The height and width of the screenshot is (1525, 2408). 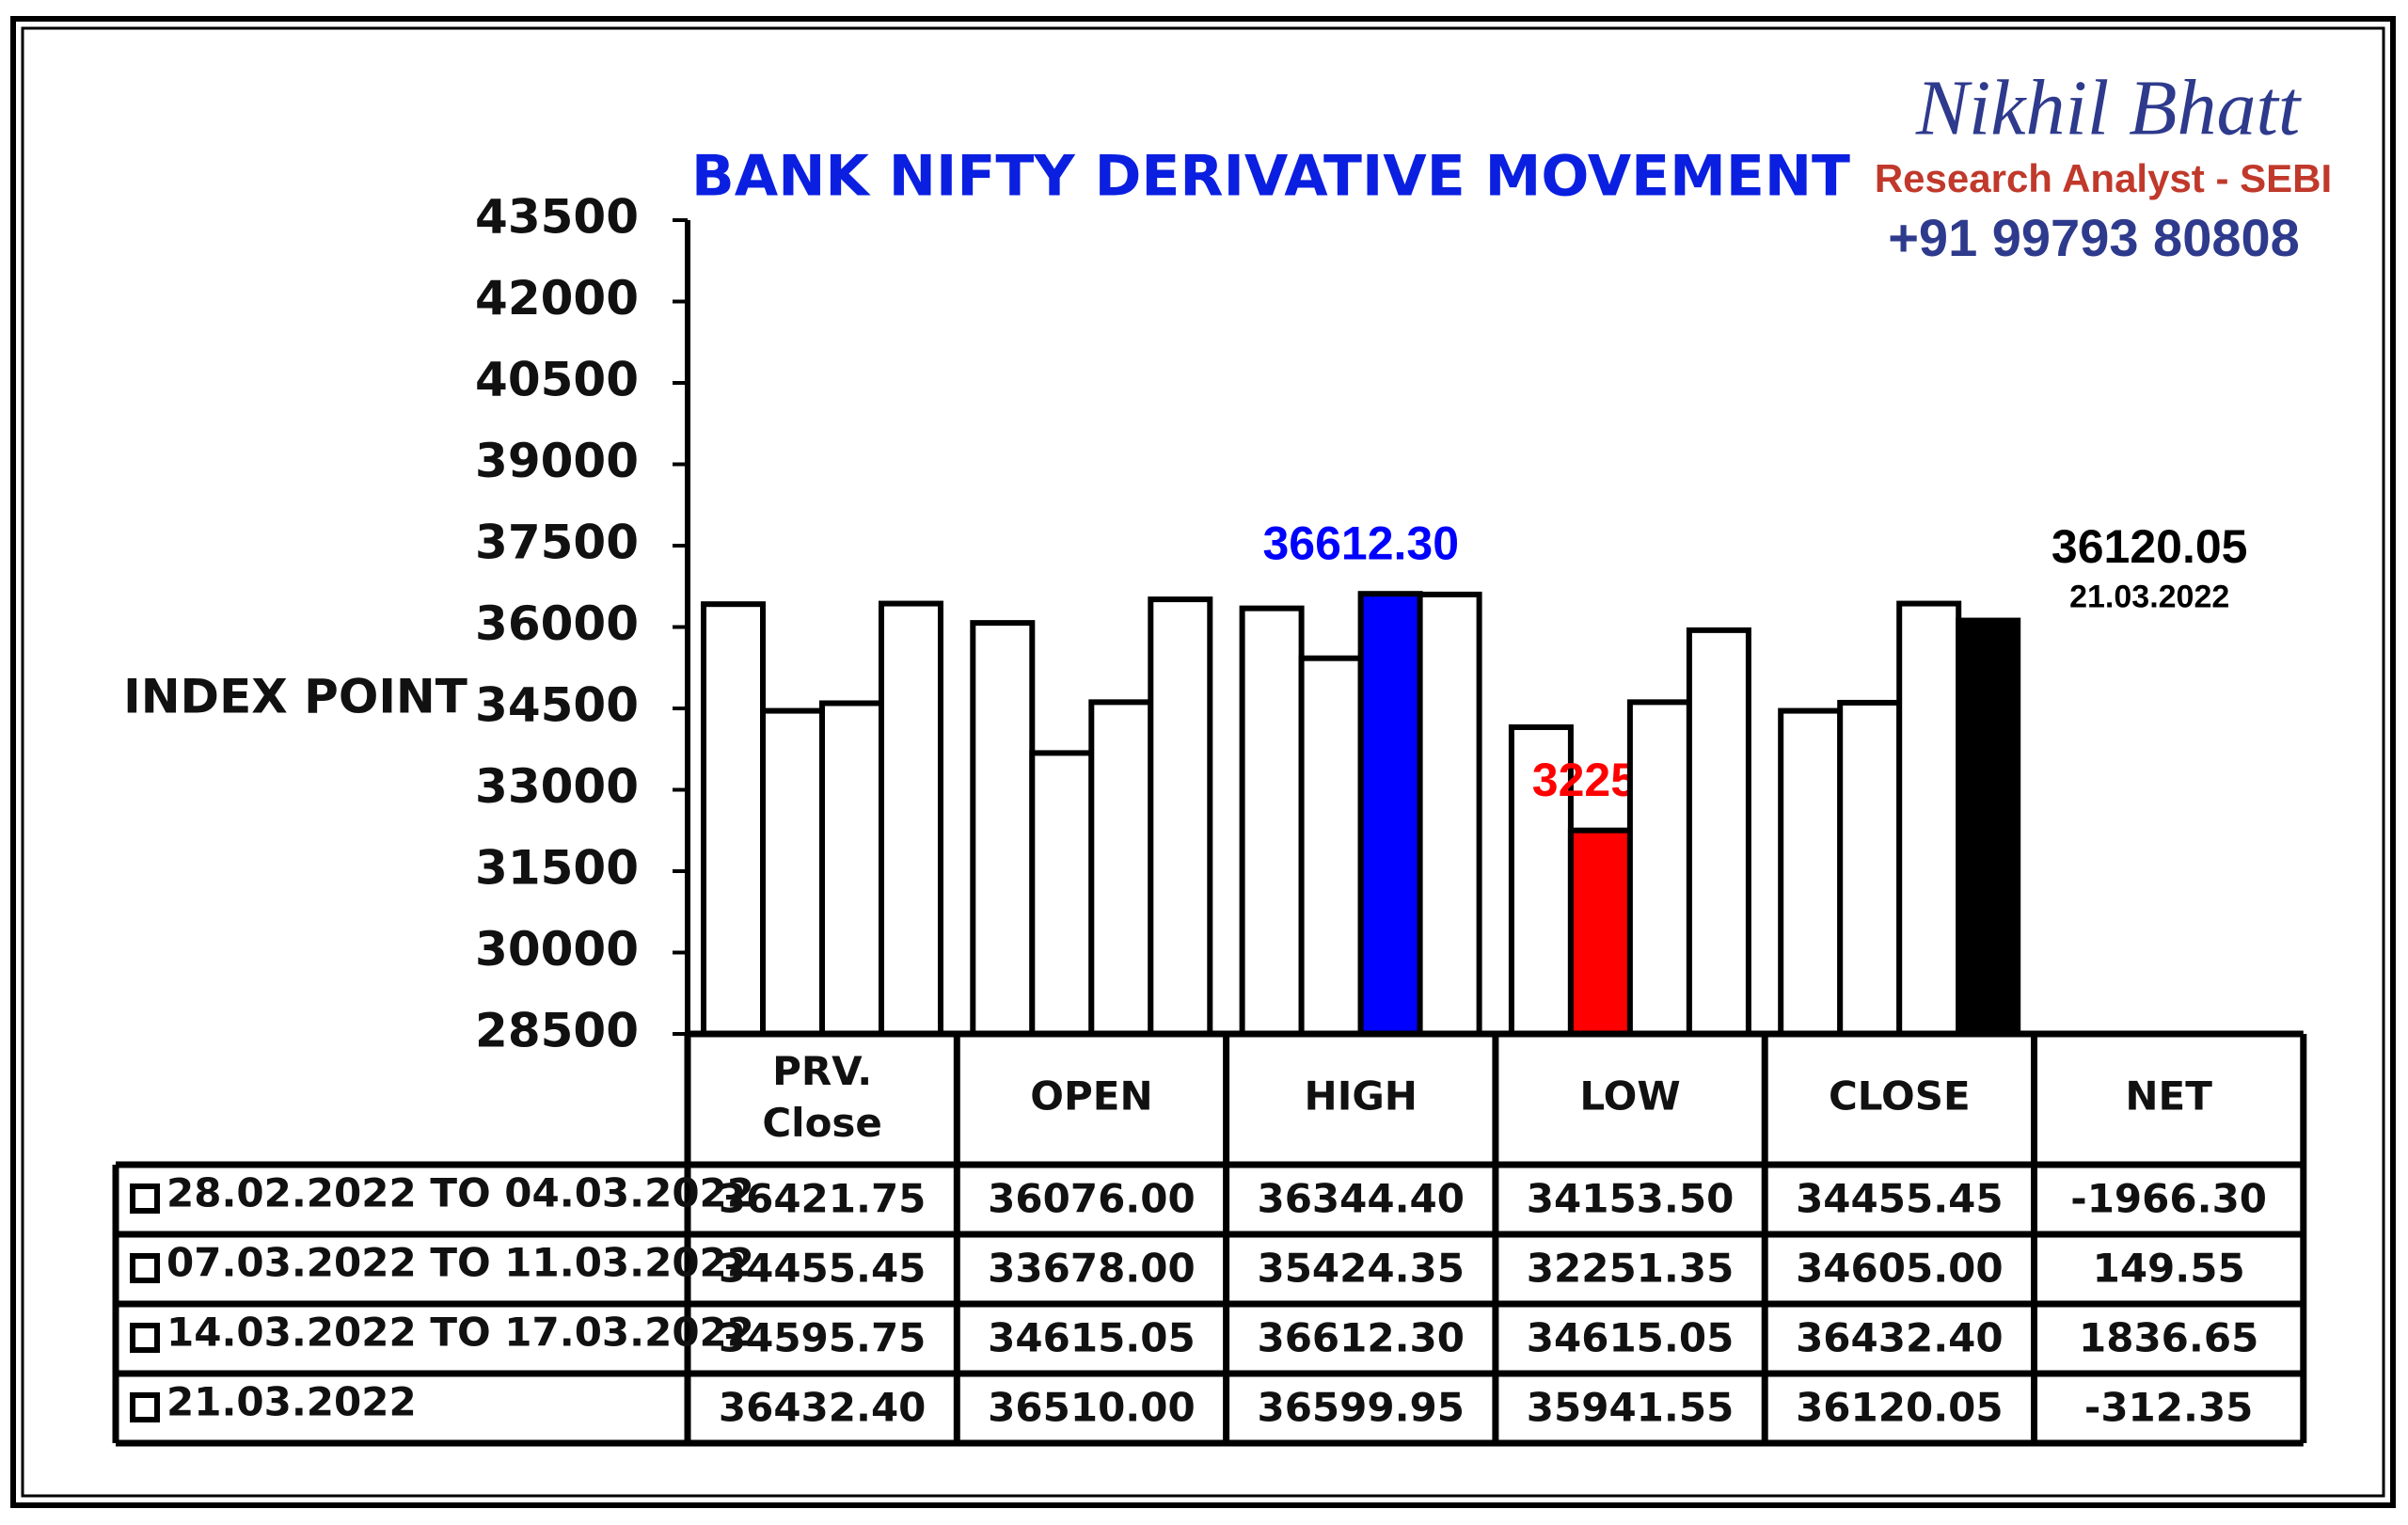 What do you see at coordinates (1362, 1096) in the screenshot?
I see `column-header: HIGH` at bounding box center [1362, 1096].